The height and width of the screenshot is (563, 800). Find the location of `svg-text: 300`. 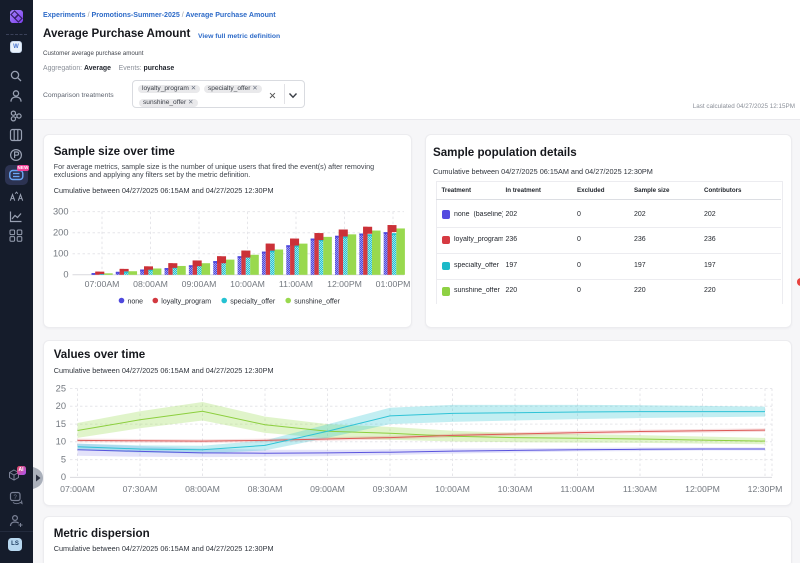

svg-text: 300 is located at coordinates (61, 211).